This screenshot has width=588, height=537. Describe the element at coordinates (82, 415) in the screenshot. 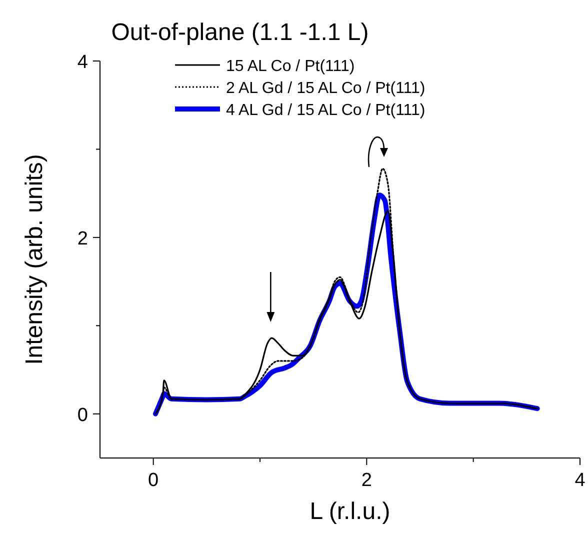

I see `y-tick-label: 0` at that location.